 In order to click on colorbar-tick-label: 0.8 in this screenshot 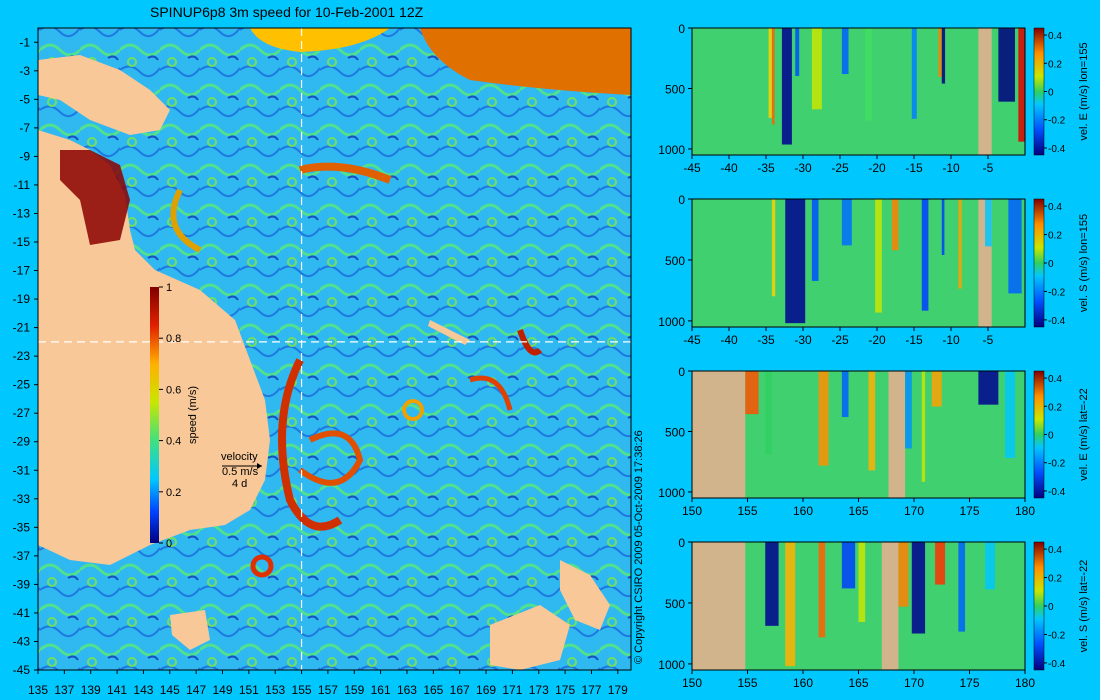, I will do `click(173, 339)`.